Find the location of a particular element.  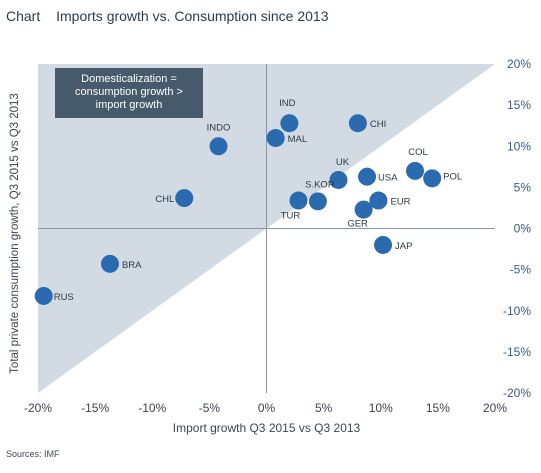

y-tick-label: -15% is located at coordinates (517, 352).